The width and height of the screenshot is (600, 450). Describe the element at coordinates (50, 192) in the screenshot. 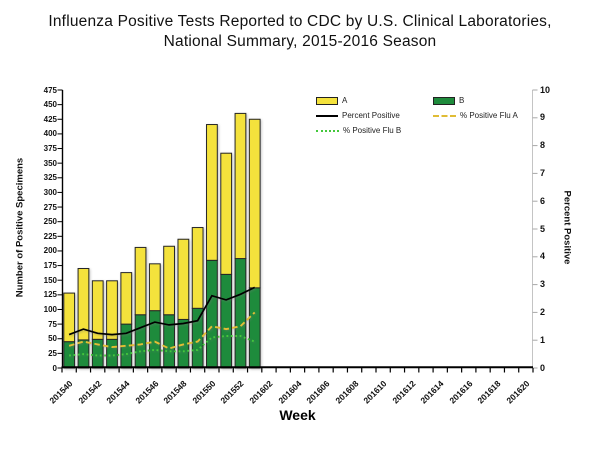

I see `y-left-tick-label: 300` at that location.